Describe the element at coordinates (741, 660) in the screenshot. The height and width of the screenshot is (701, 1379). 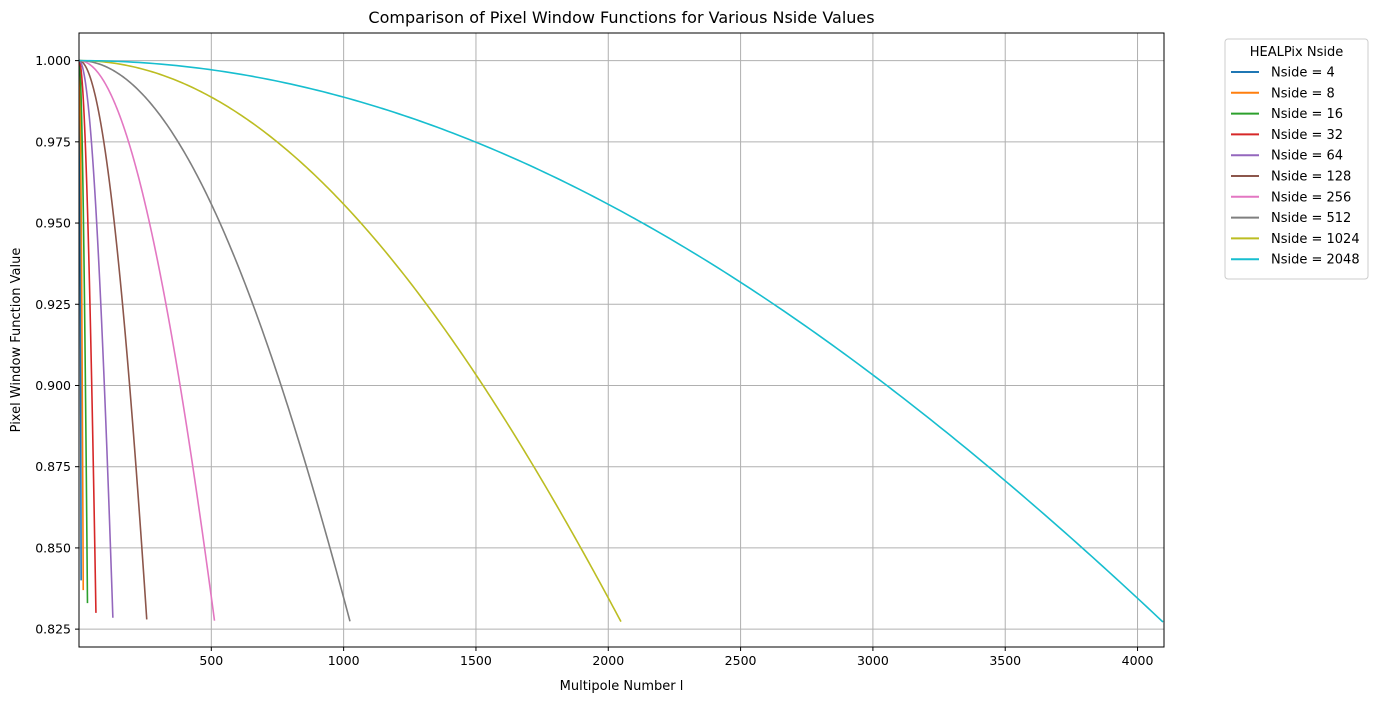
I see `x-tick-label: 2500` at that location.